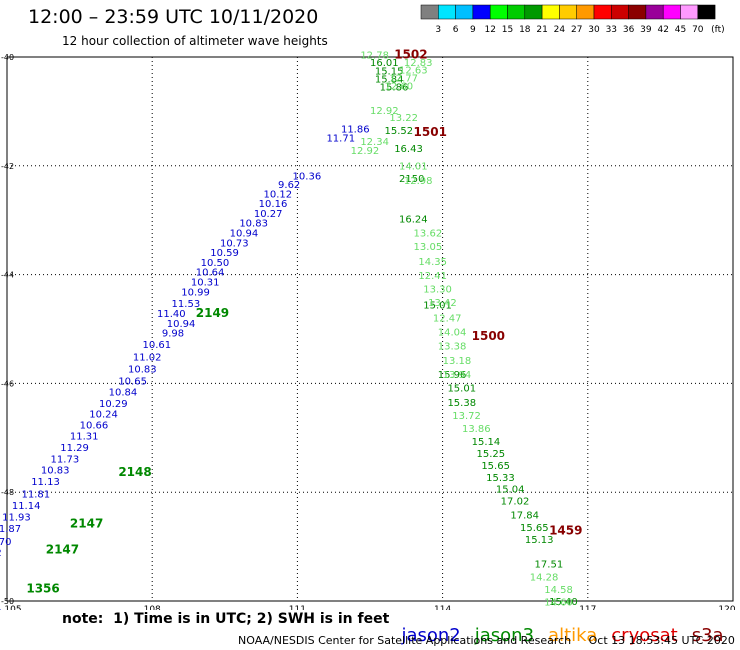 Image resolution: width=740 pixels, height=650 pixels. I want to click on wave-height-label: 10.65, so click(132, 381).